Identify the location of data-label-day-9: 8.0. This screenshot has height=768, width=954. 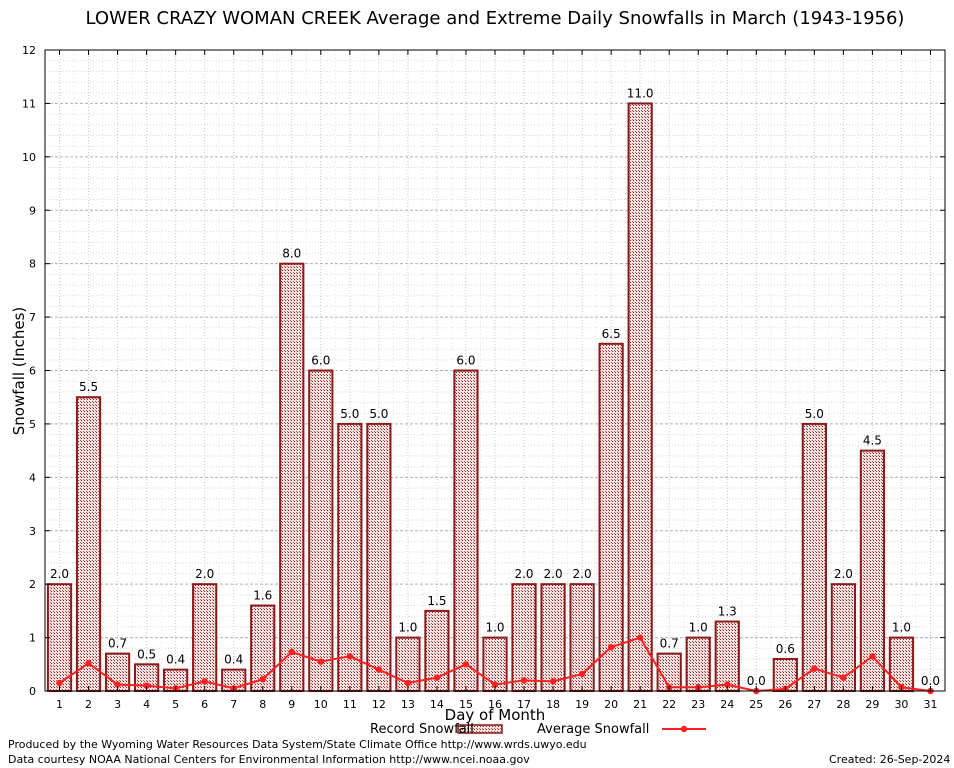
(291, 254).